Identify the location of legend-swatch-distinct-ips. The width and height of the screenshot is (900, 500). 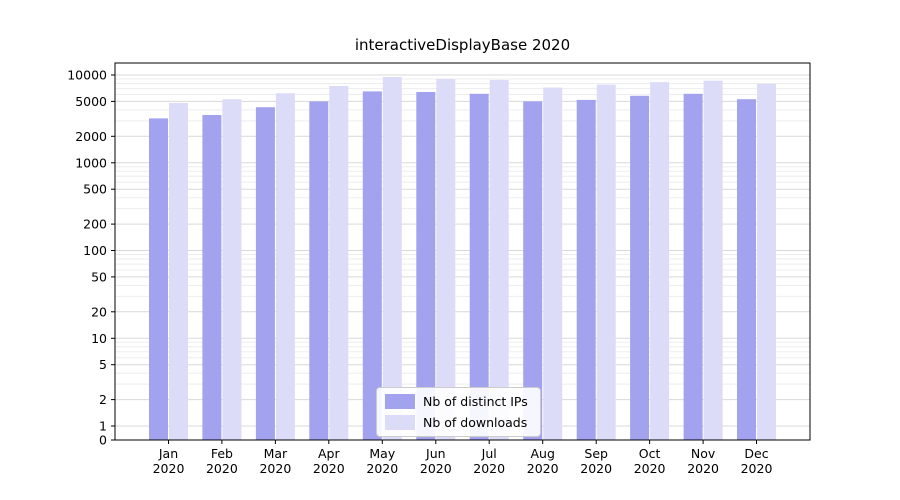
(400, 401).